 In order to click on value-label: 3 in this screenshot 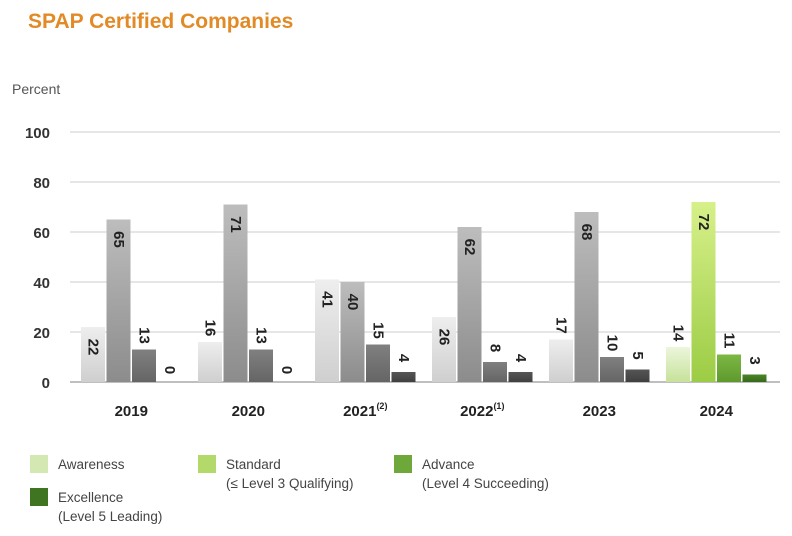, I will do `click(754, 360)`.